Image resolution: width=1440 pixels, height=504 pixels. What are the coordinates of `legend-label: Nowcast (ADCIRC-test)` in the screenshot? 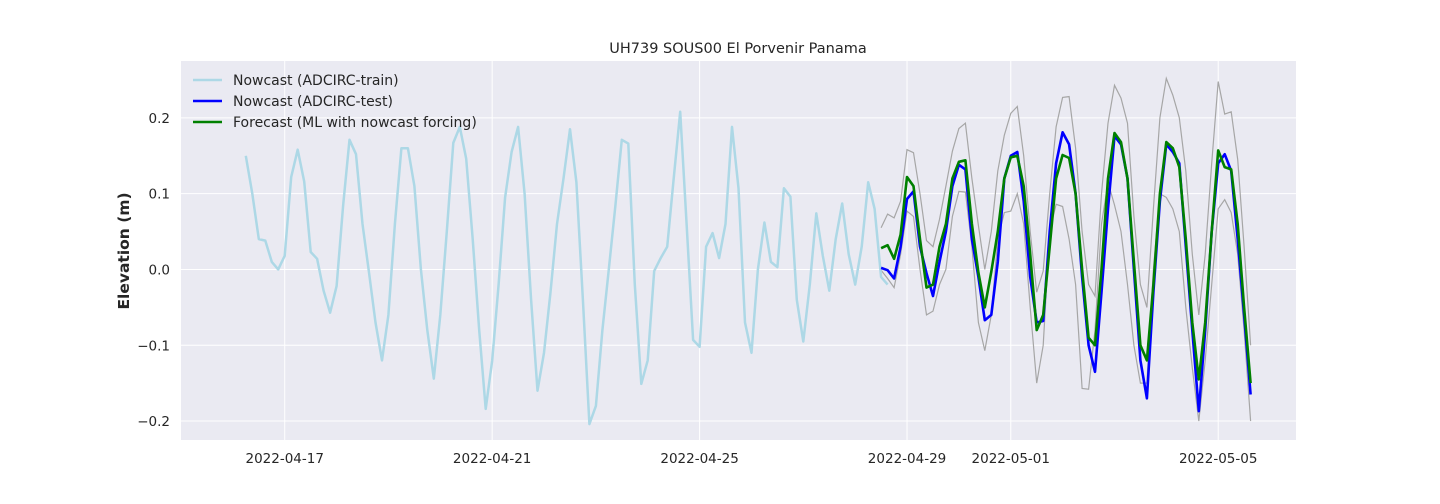 It's located at (313, 102).